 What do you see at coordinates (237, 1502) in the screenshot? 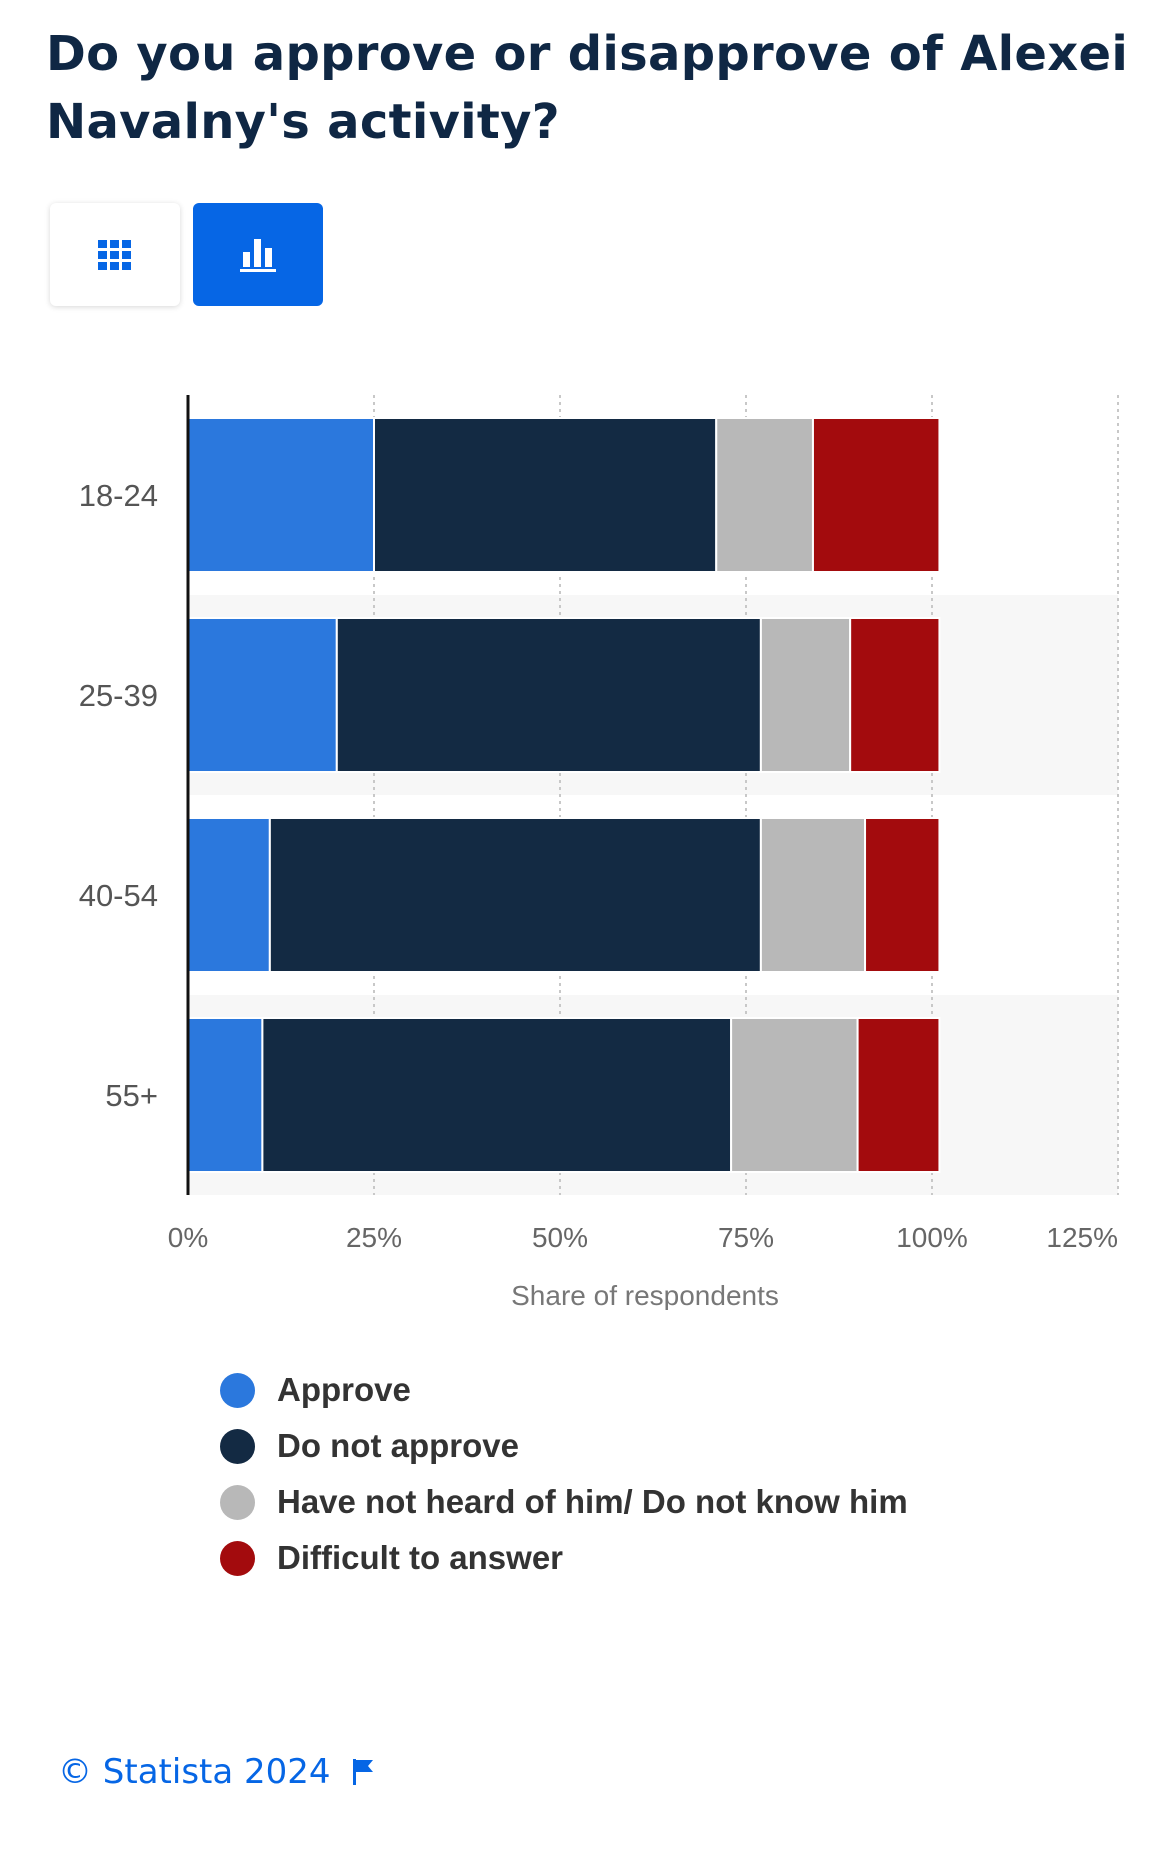
I see `legend-swatch-not-heard` at bounding box center [237, 1502].